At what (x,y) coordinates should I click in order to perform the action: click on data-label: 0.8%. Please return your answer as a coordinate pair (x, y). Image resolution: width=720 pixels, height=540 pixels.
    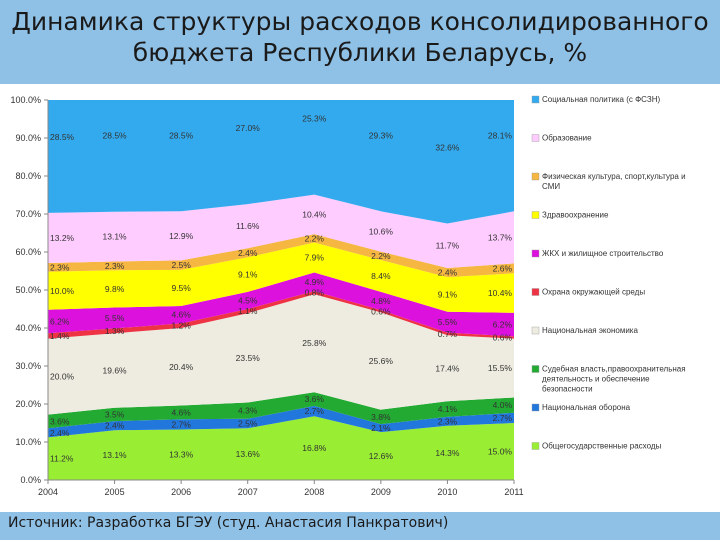
    Looking at the image, I should click on (315, 293).